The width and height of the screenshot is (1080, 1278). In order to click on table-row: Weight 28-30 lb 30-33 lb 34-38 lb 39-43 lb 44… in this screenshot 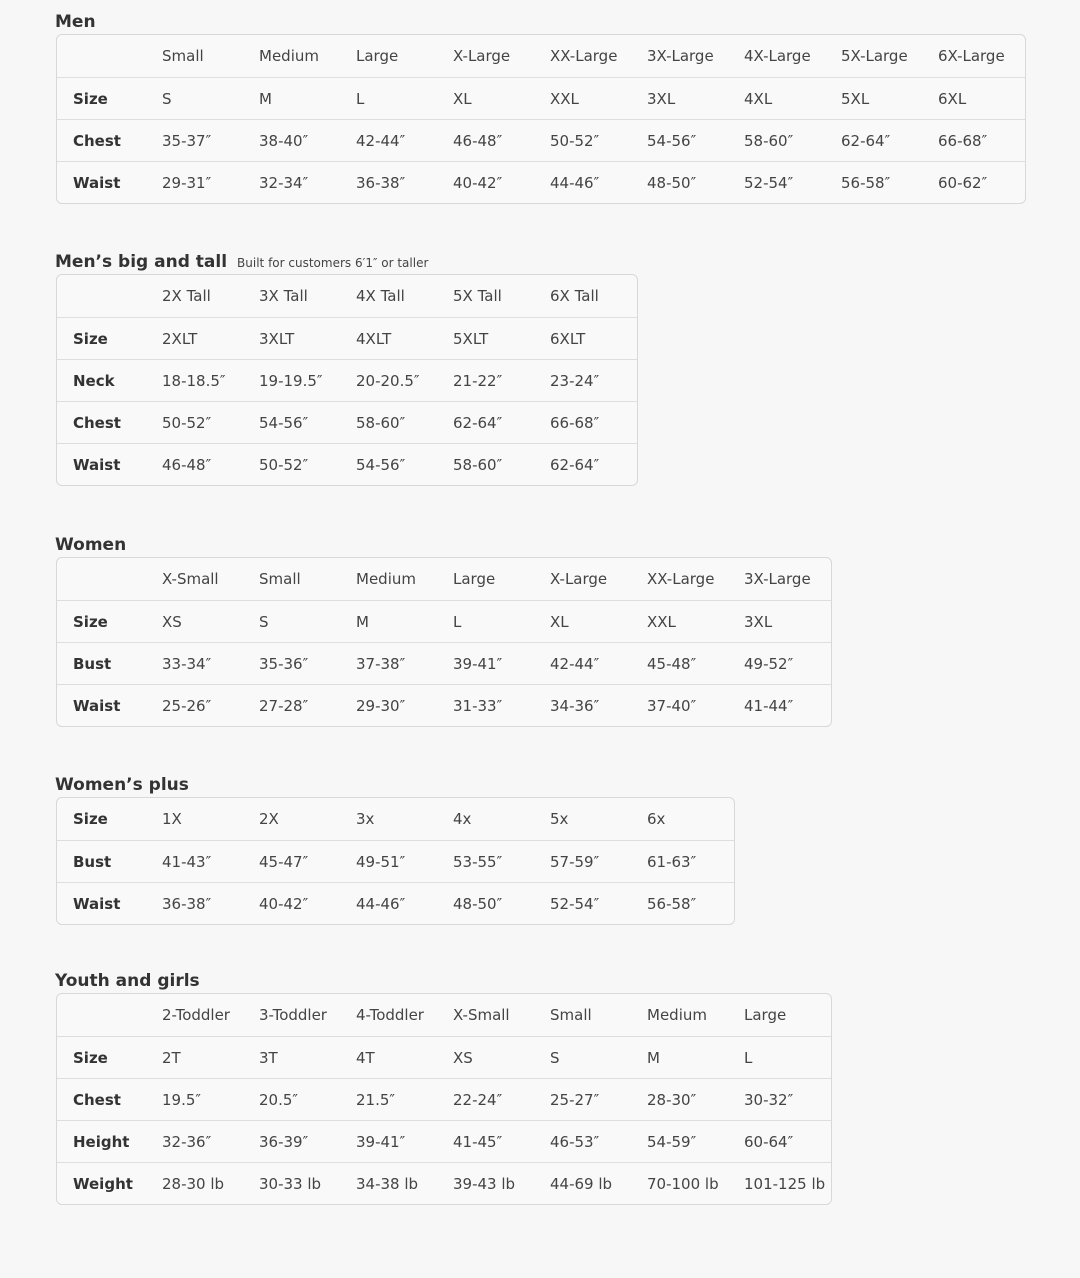, I will do `click(444, 1183)`.